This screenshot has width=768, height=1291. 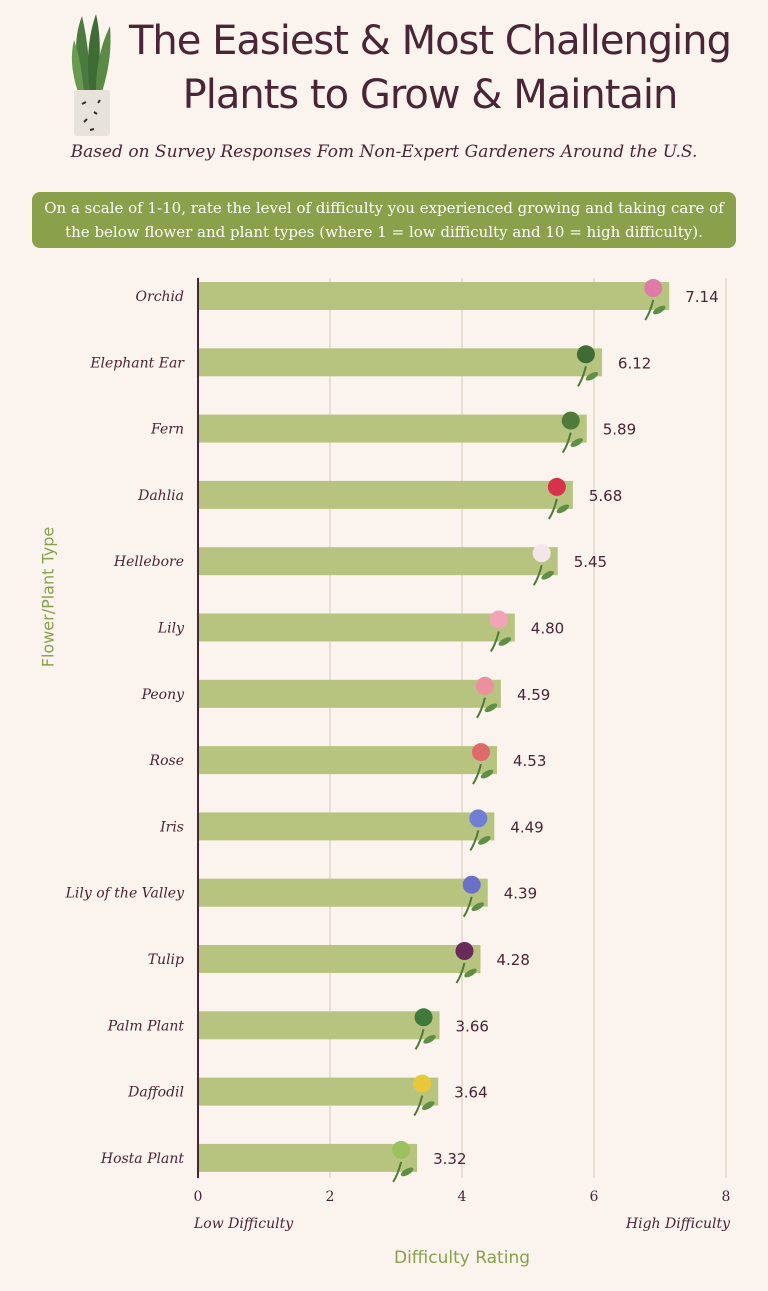 What do you see at coordinates (655, 300) in the screenshot?
I see `orchid-icon` at bounding box center [655, 300].